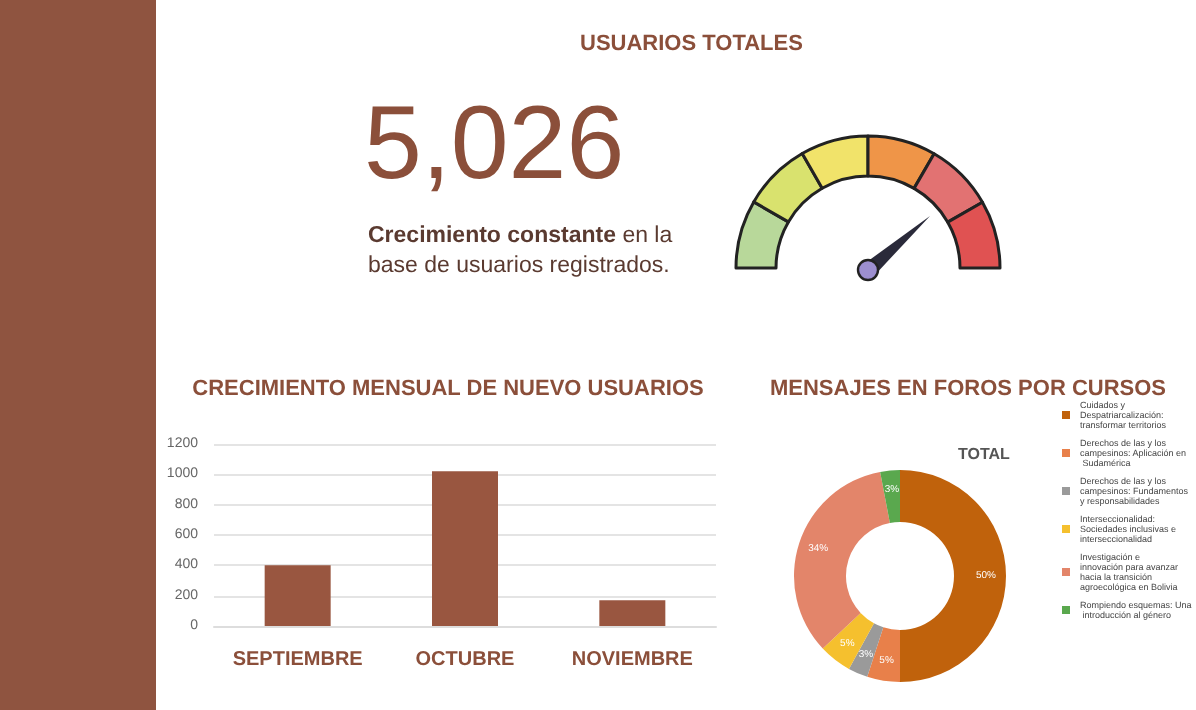  What do you see at coordinates (691, 44) in the screenshot?
I see `text: USUARIOS TOTALES` at bounding box center [691, 44].